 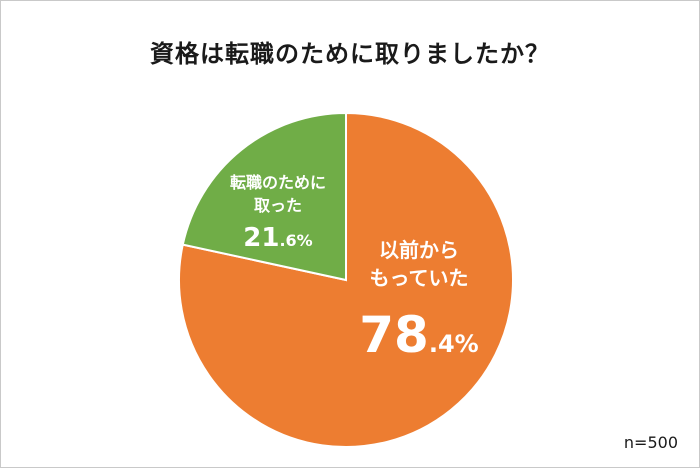 What do you see at coordinates (650, 442) in the screenshot?
I see `sample-size-note: n=500` at bounding box center [650, 442].